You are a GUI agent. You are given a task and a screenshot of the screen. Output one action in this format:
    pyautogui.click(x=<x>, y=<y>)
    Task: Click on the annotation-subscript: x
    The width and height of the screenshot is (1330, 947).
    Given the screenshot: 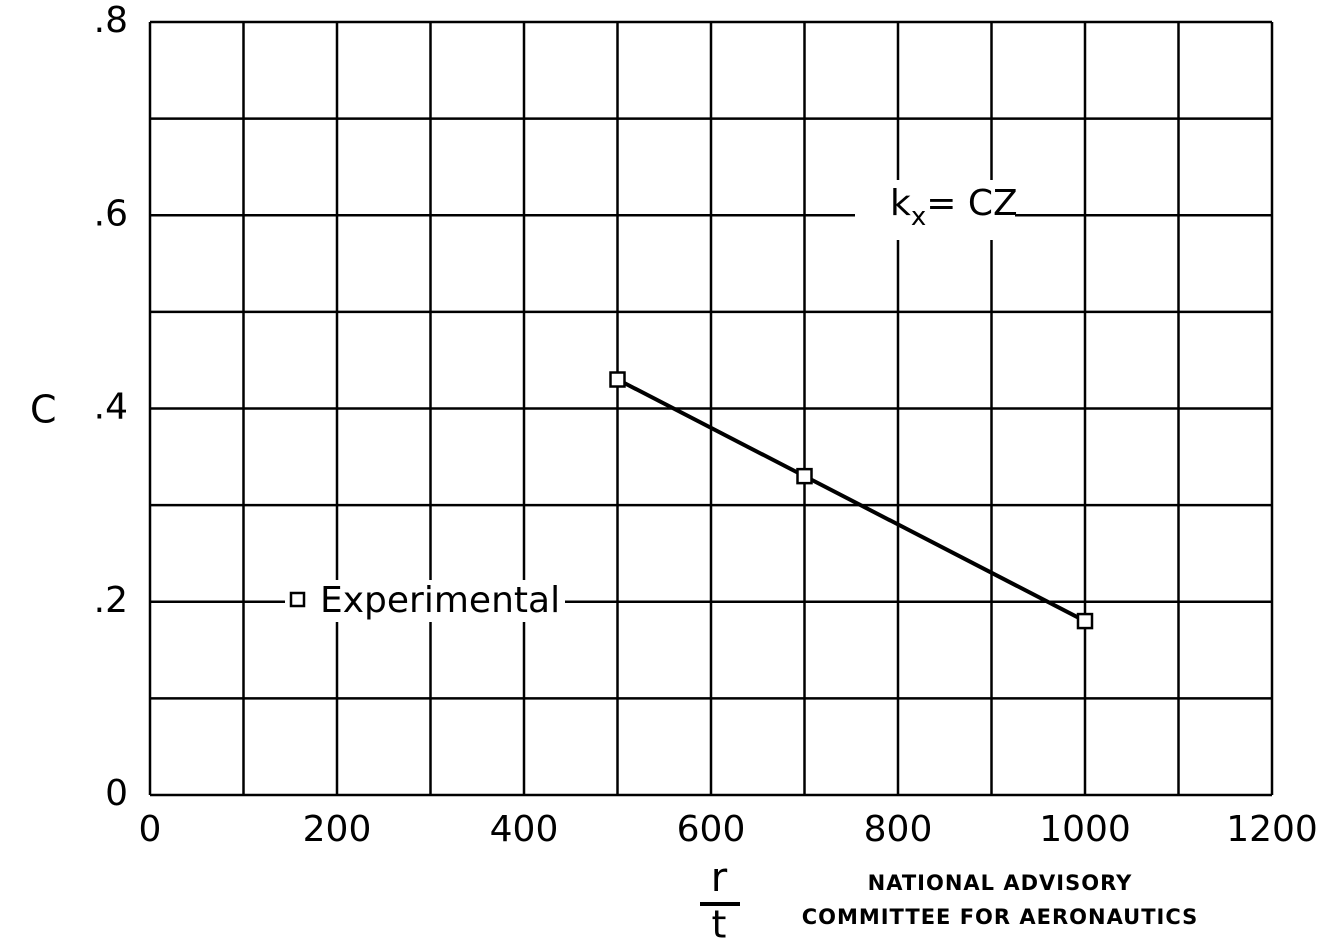 What is the action you would take?
    pyautogui.click(x=918, y=217)
    